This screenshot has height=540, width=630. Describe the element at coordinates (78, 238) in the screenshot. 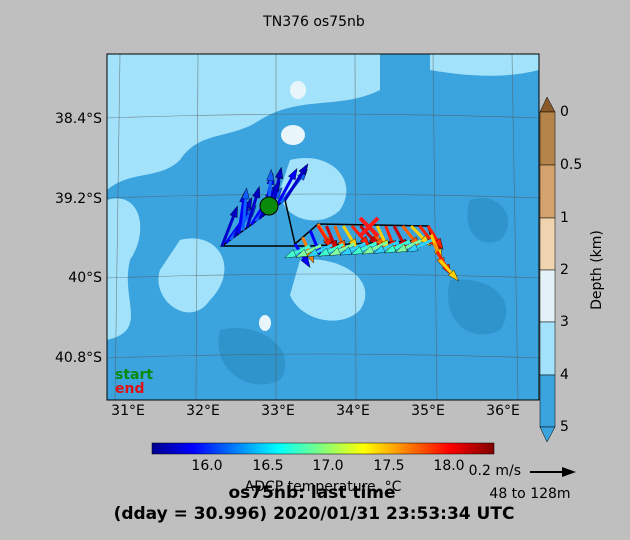

I see `lat-labels: 38.4°S 39.2°S 40°S 40.8°S` at that location.